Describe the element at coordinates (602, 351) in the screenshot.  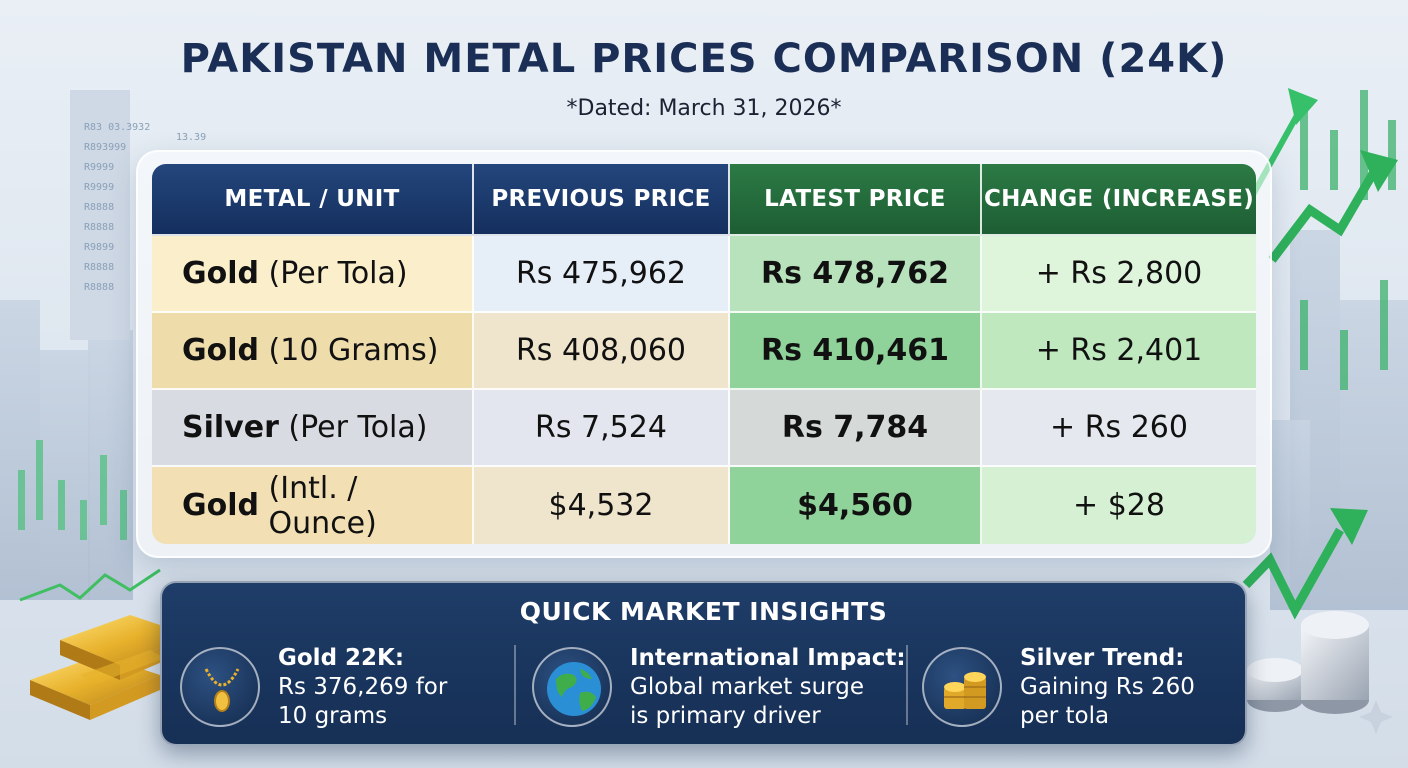
I see `row-gold-10g-previous: Rs 408,060` at that location.